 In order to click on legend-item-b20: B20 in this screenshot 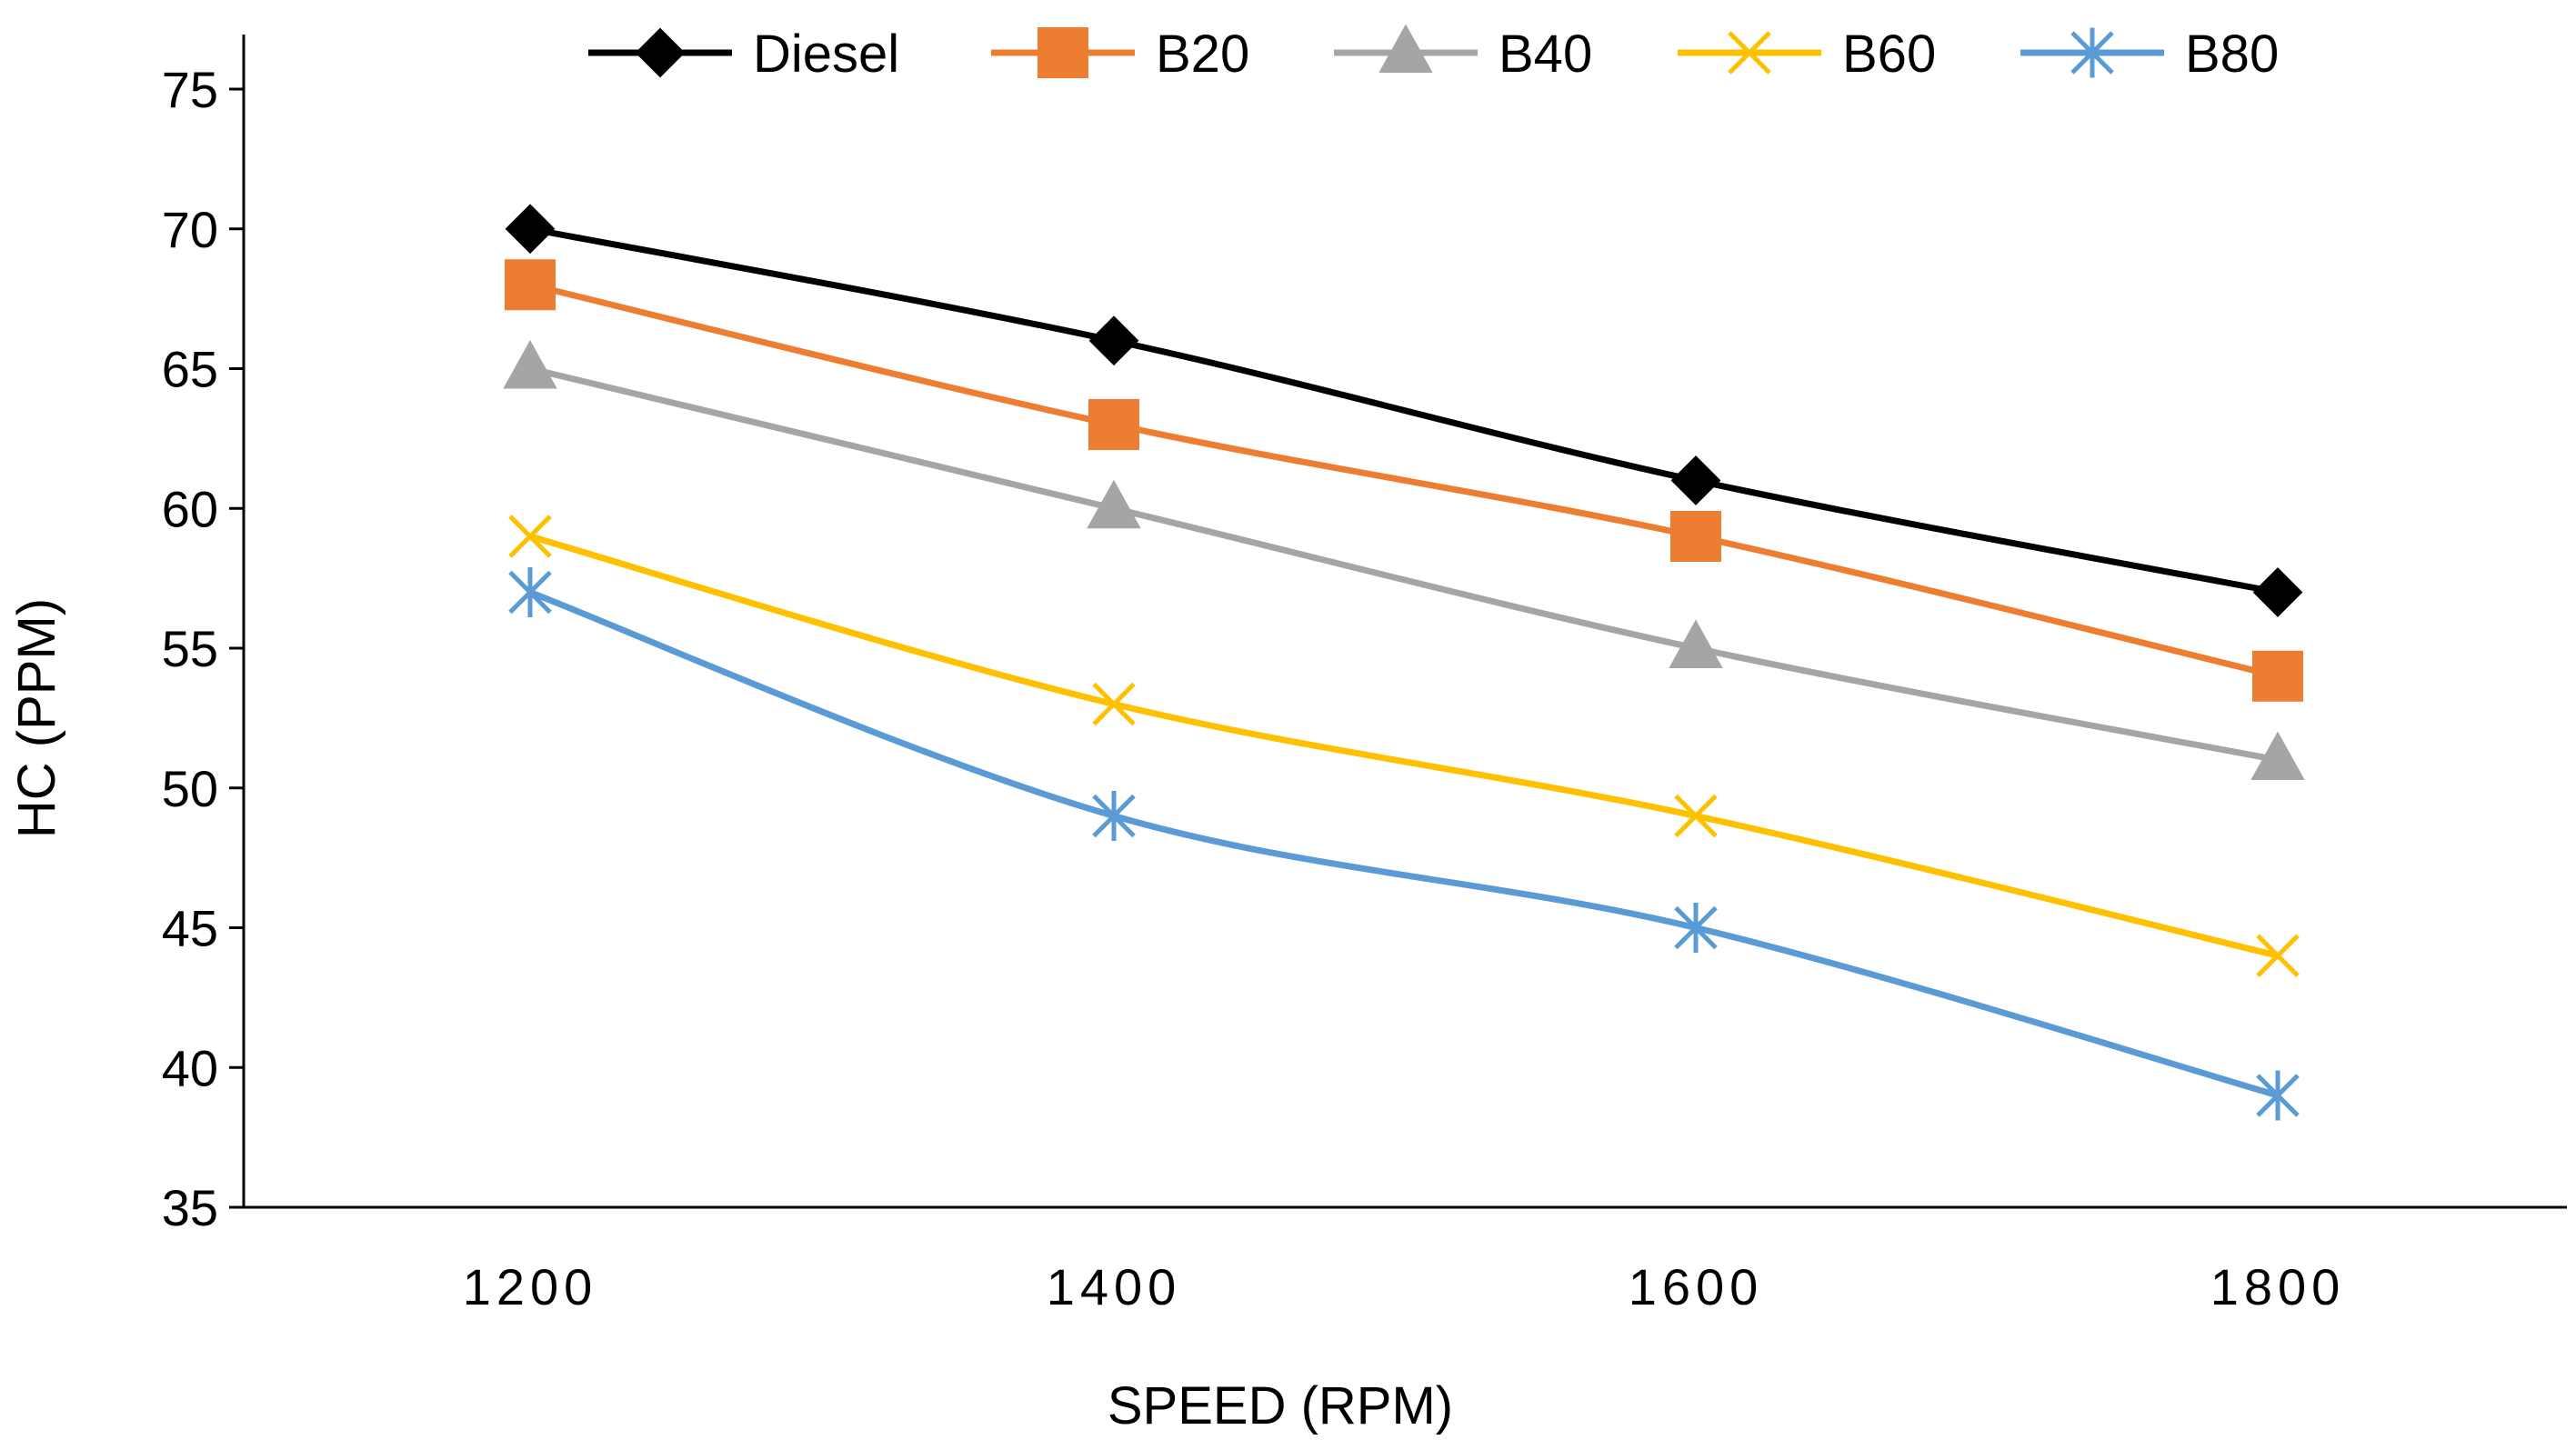, I will do `click(1120, 54)`.